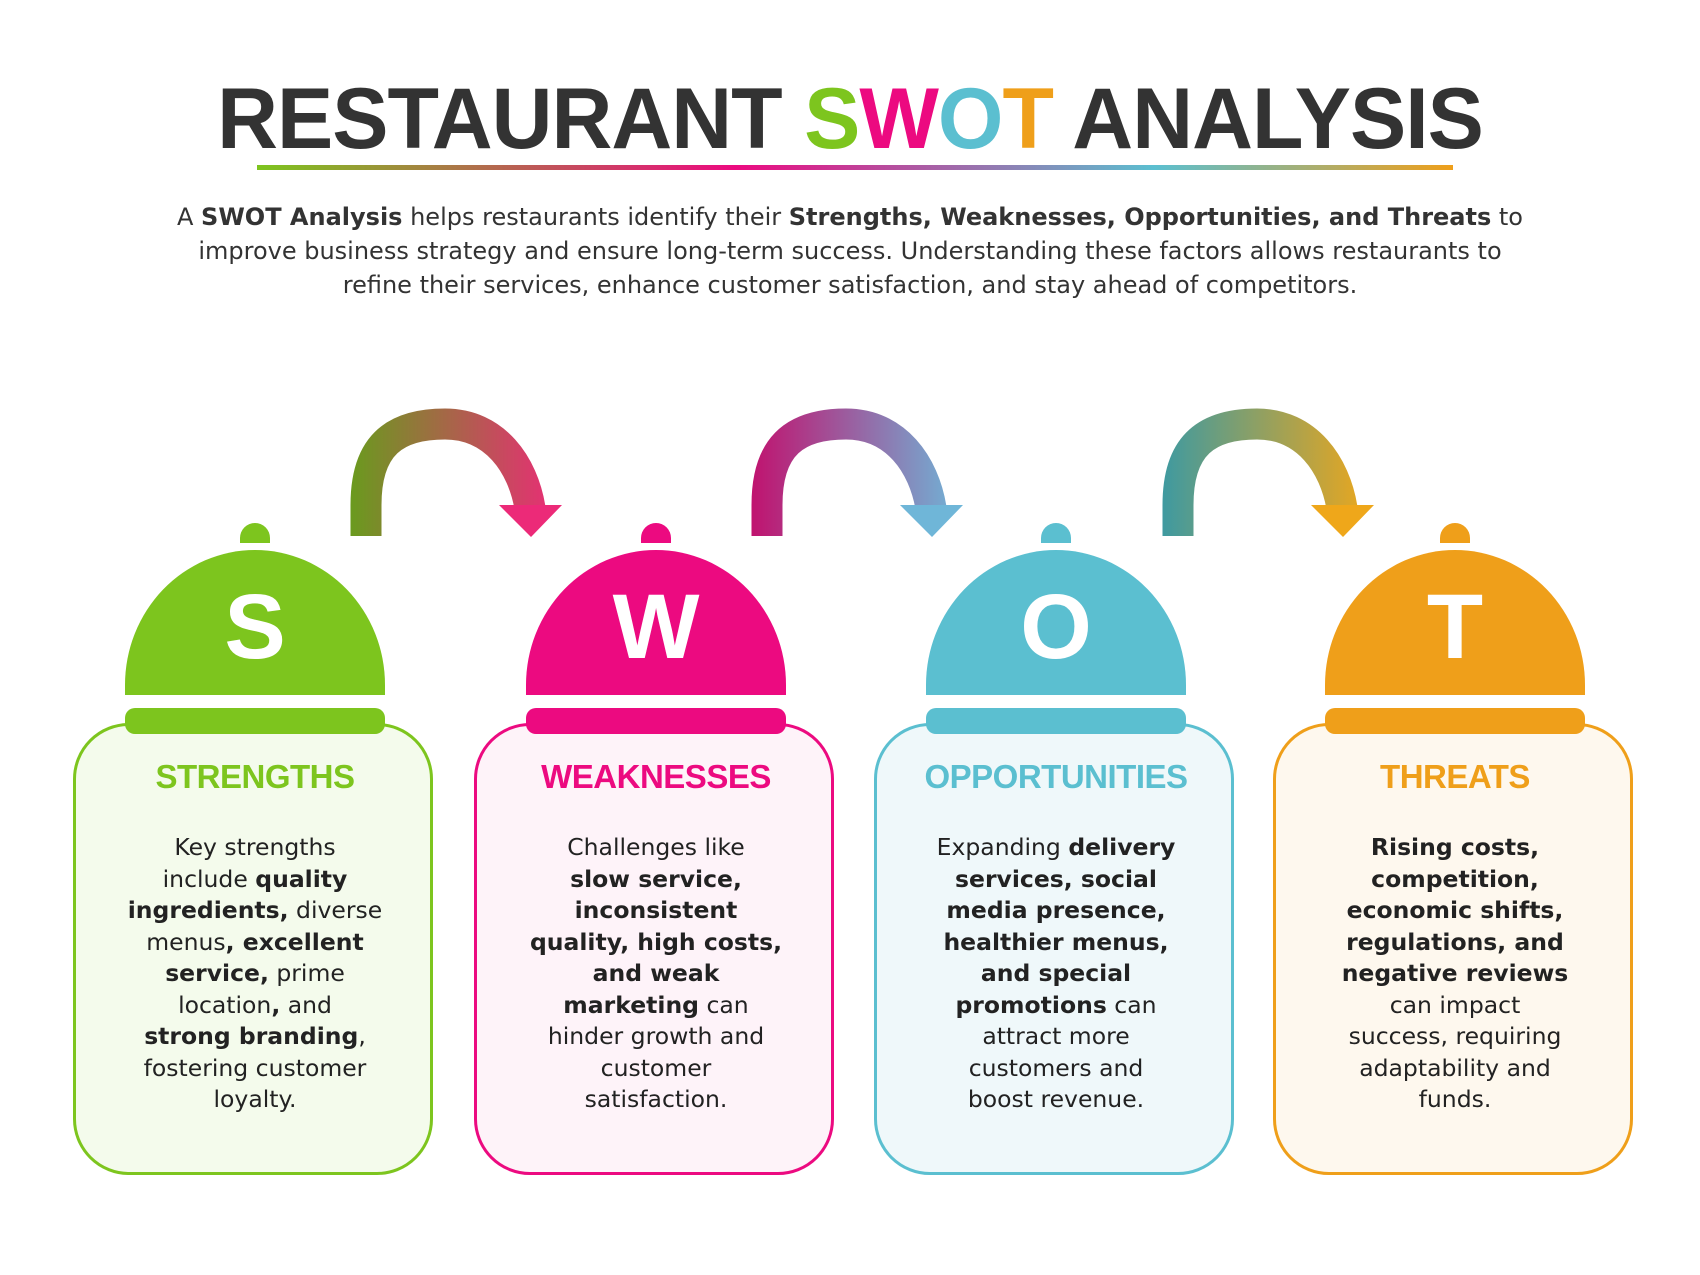 This screenshot has width=1700, height=1275. What do you see at coordinates (294, 941) in the screenshot?
I see `card-text: , excellent` at bounding box center [294, 941].